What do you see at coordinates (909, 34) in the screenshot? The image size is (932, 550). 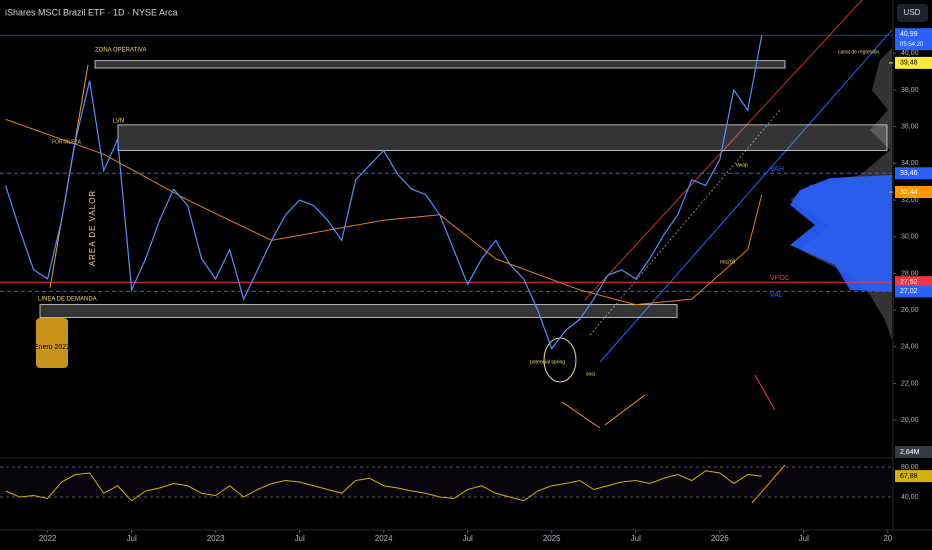 I see `last-price: 40,99` at bounding box center [909, 34].